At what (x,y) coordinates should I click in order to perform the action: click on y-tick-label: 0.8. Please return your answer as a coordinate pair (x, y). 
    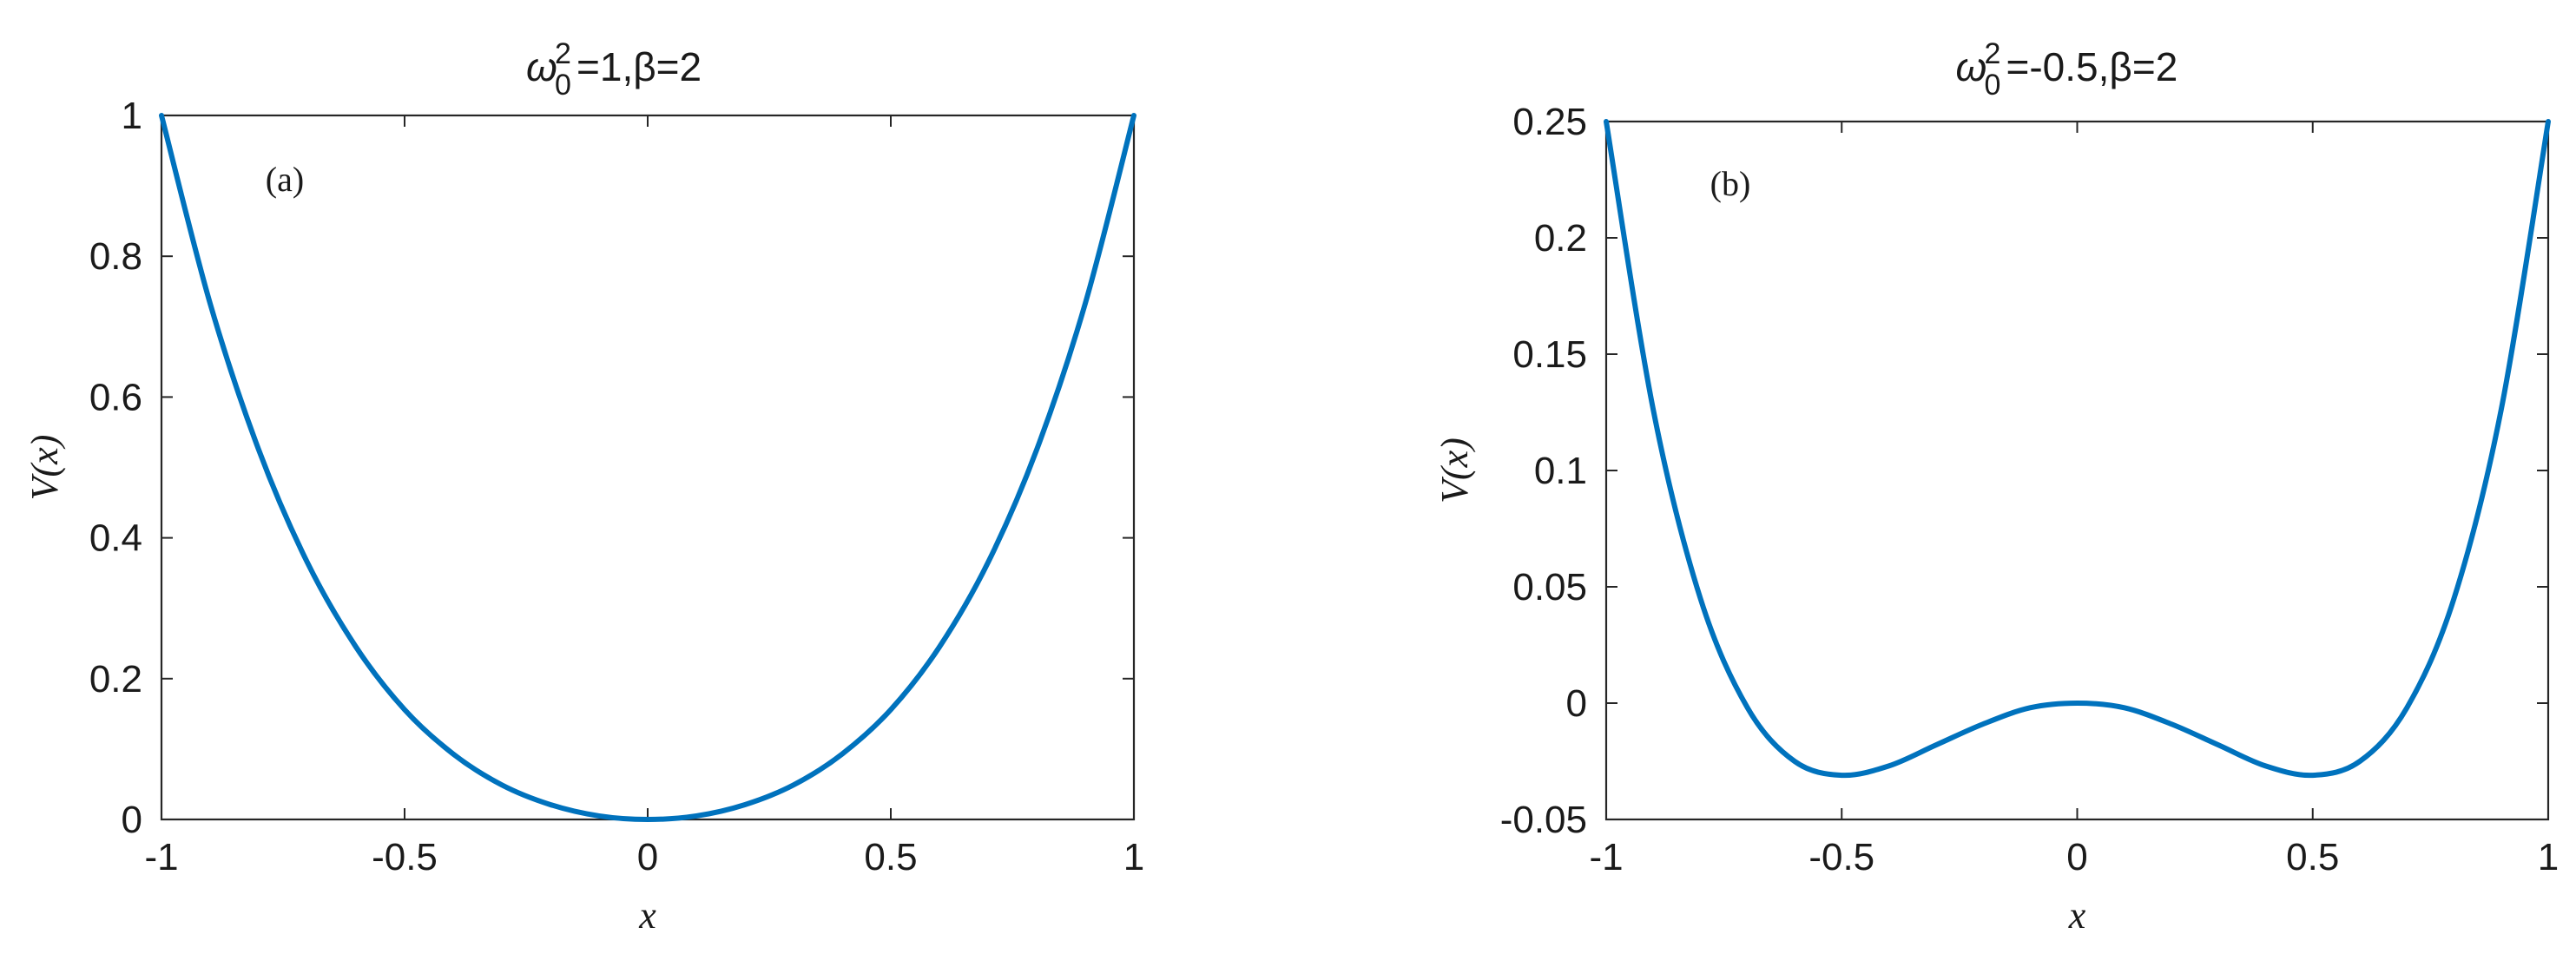
    Looking at the image, I should click on (115, 256).